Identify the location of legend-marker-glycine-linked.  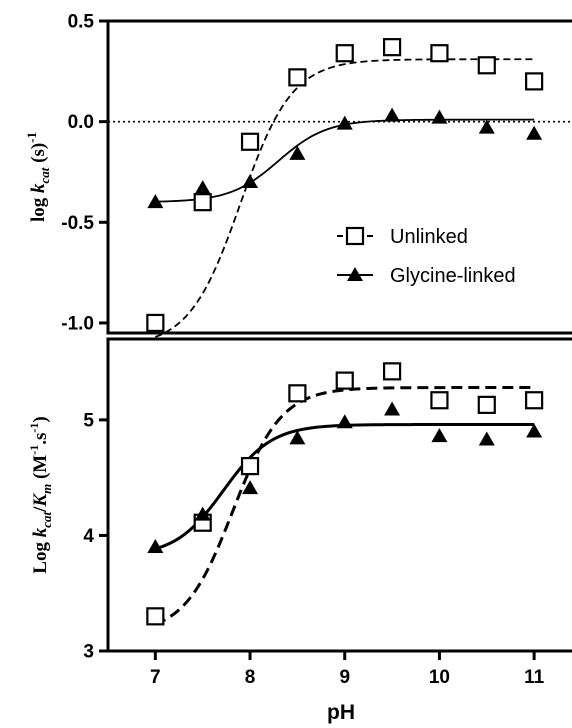
(355, 274).